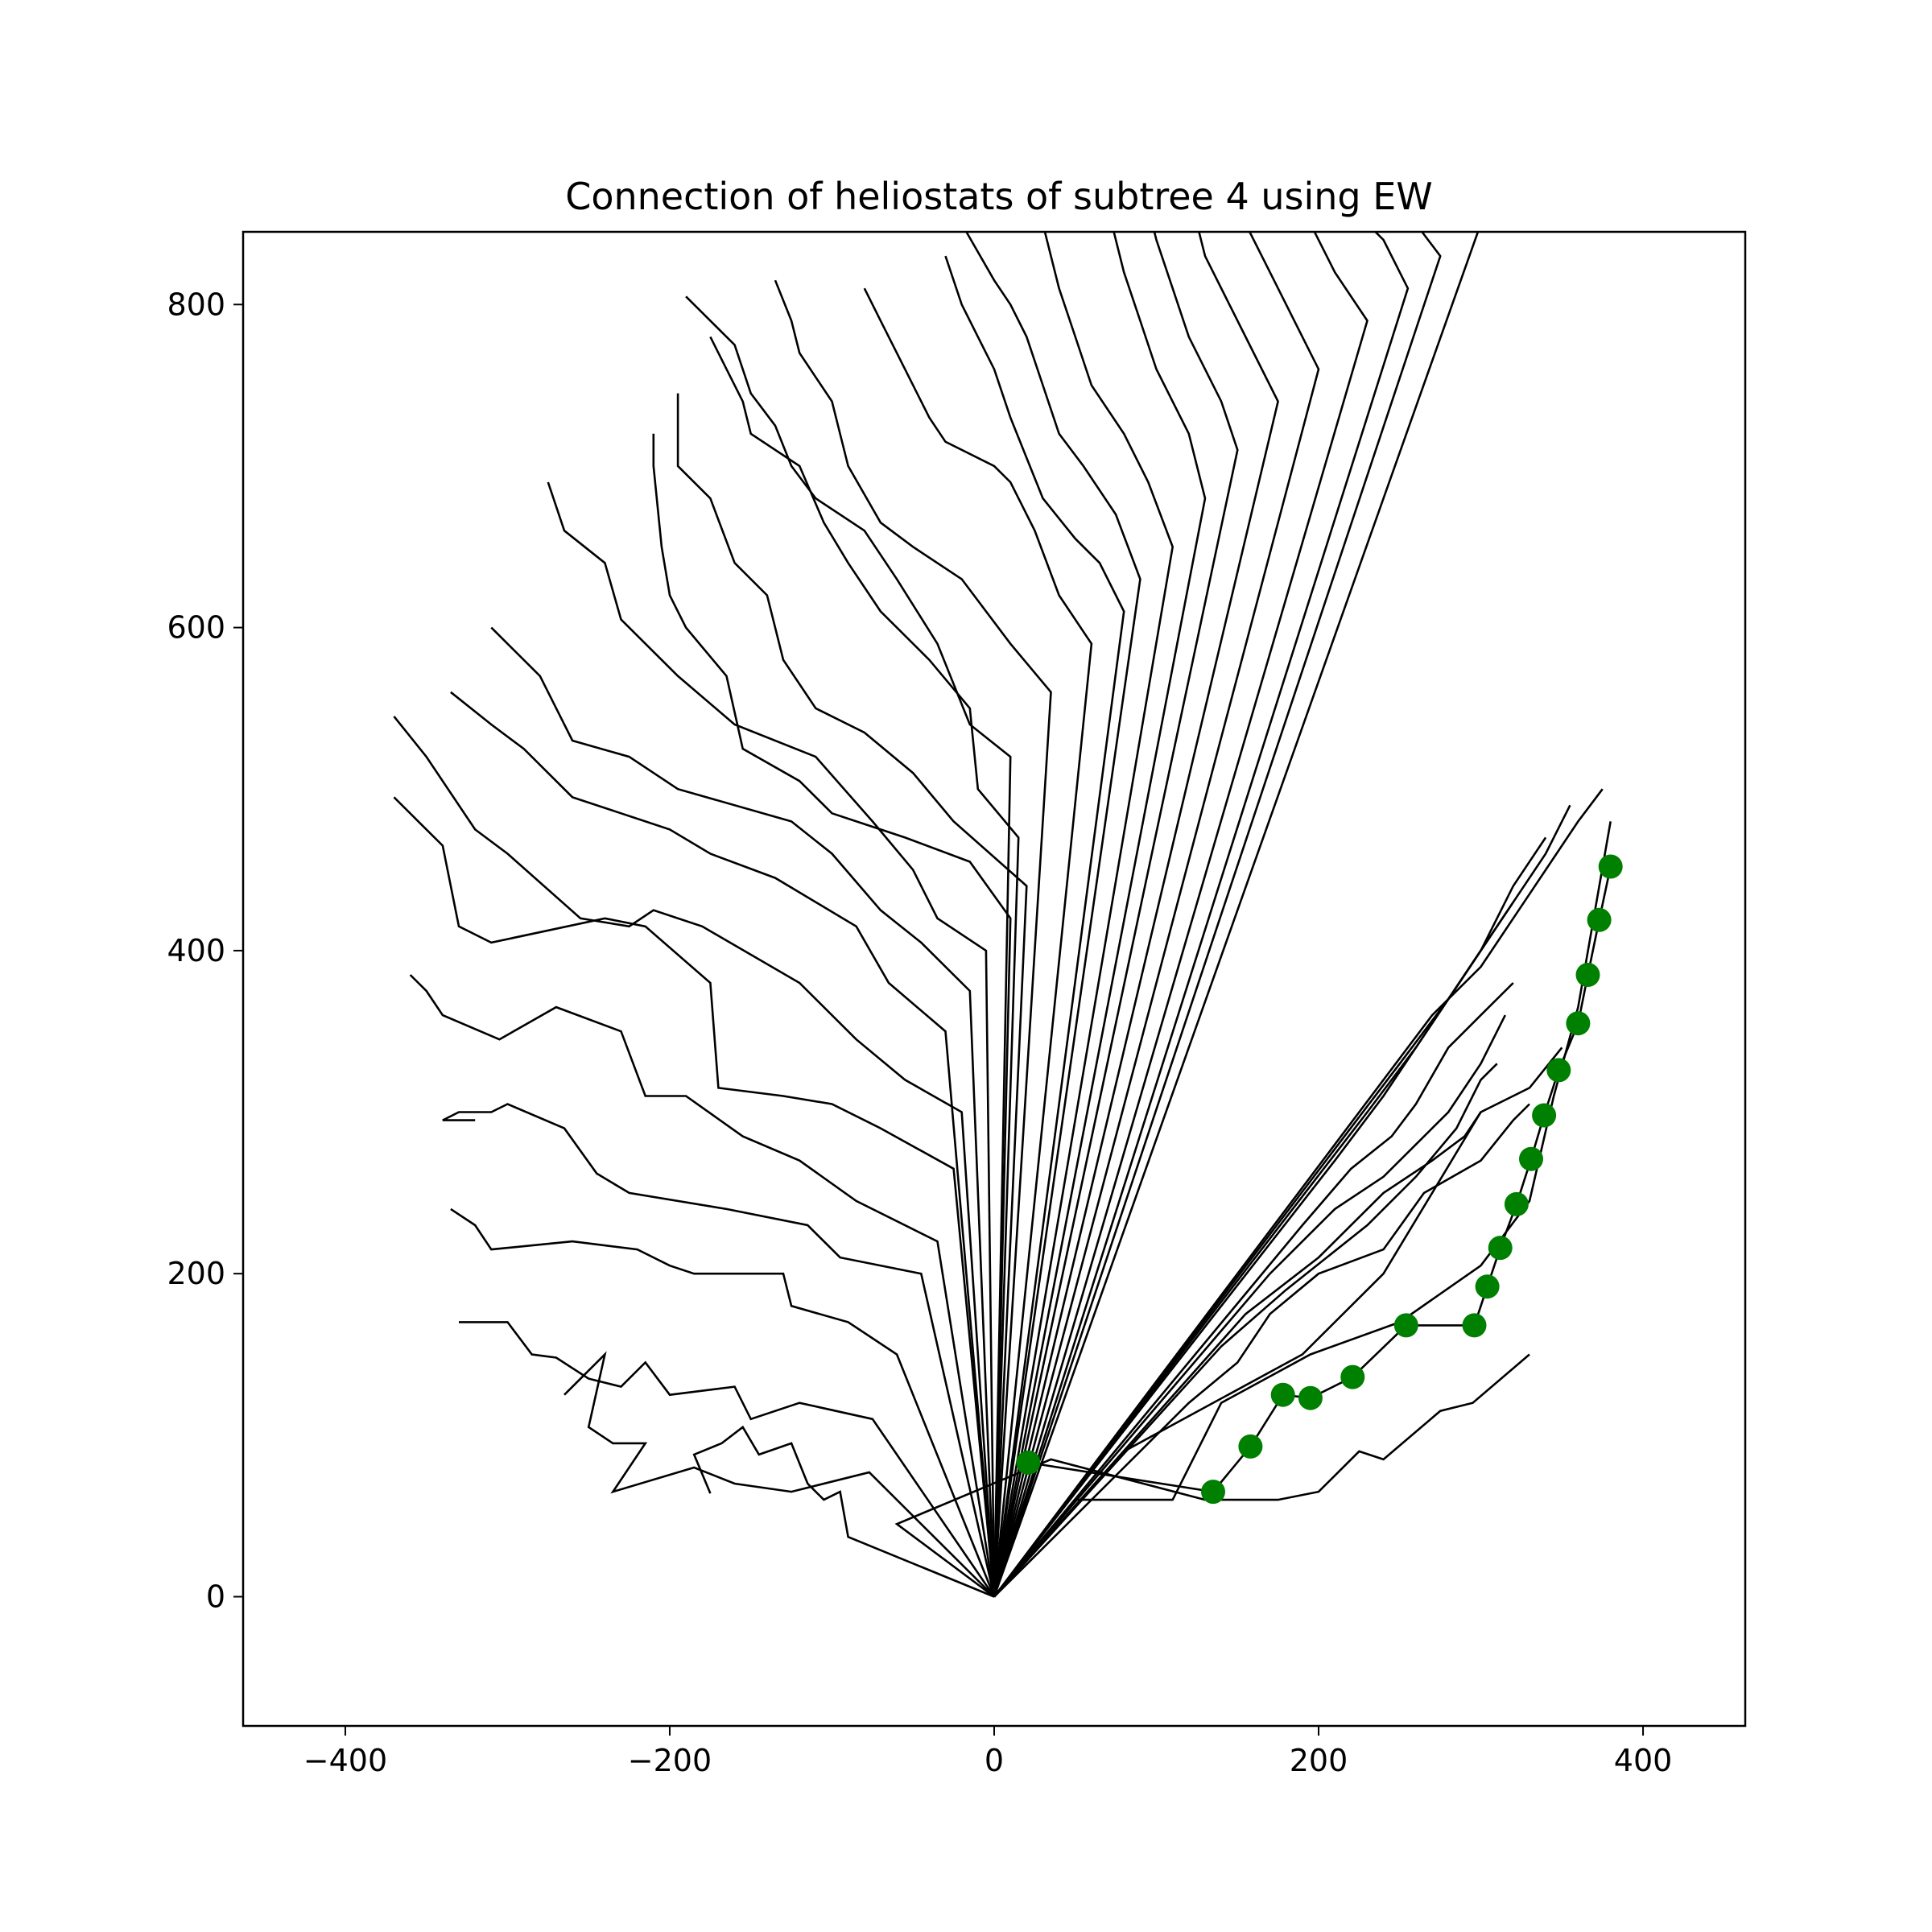  I want to click on x-tick-label: −200, so click(670, 1760).